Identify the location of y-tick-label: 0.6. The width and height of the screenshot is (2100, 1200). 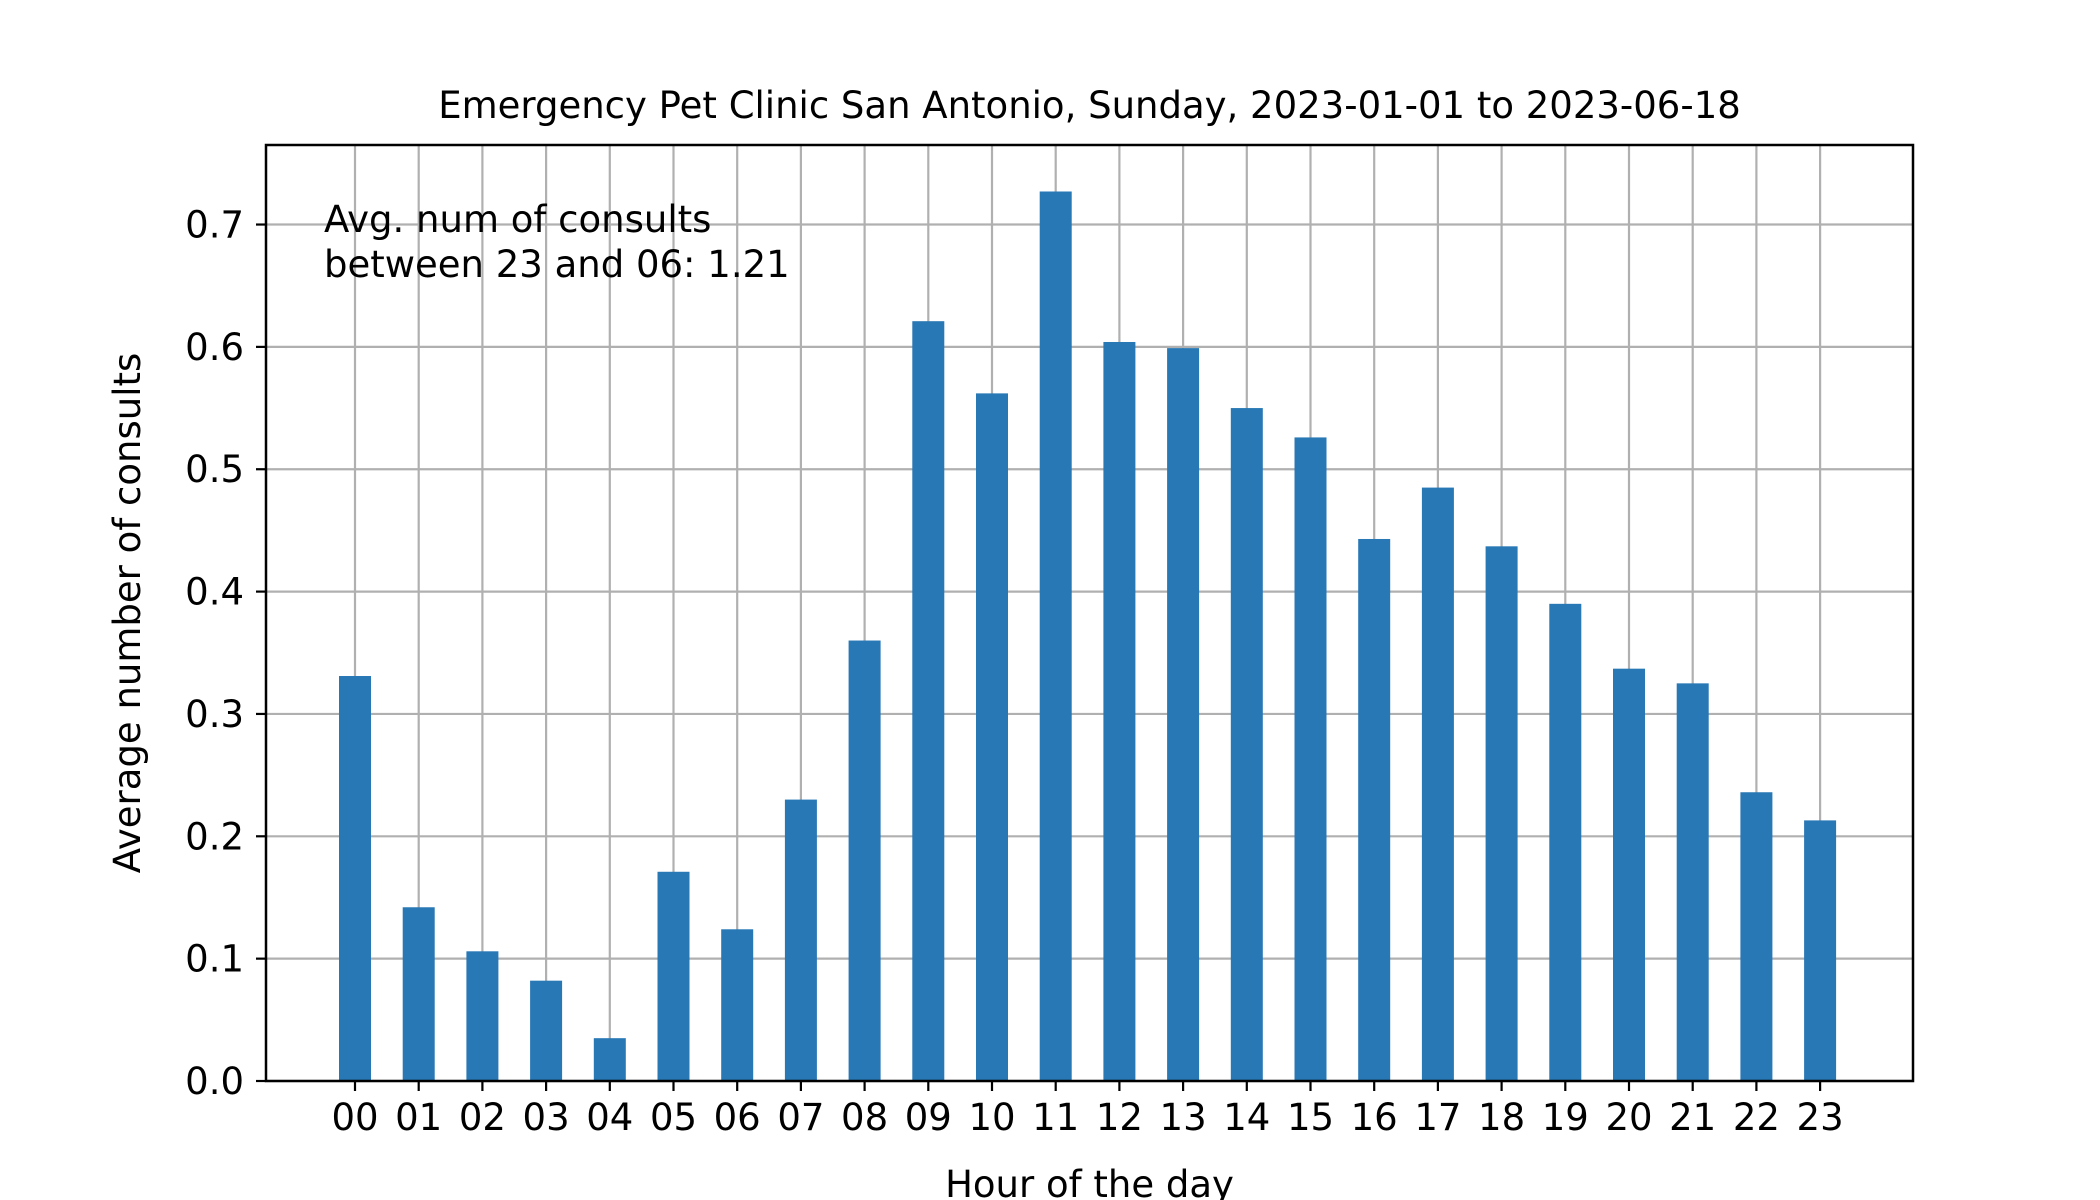
(214, 347).